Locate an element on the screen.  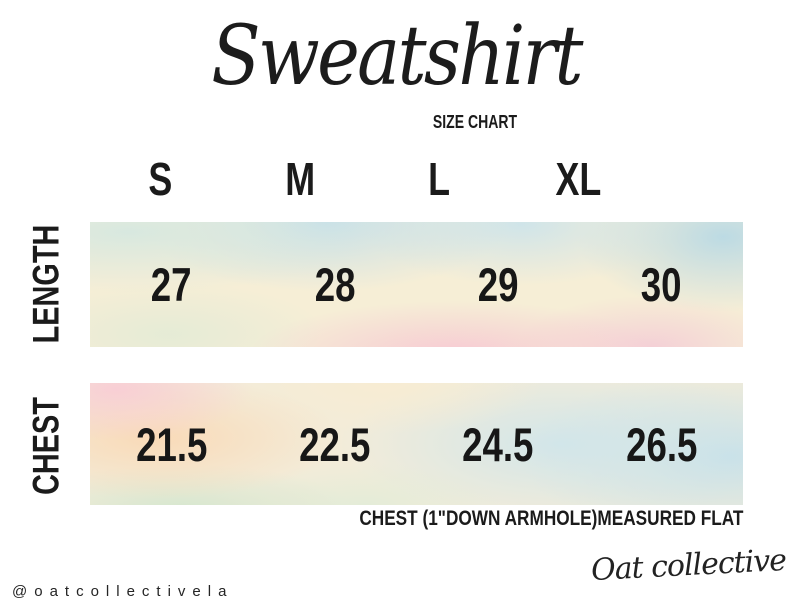
length-value-m: 28 is located at coordinates (334, 284).